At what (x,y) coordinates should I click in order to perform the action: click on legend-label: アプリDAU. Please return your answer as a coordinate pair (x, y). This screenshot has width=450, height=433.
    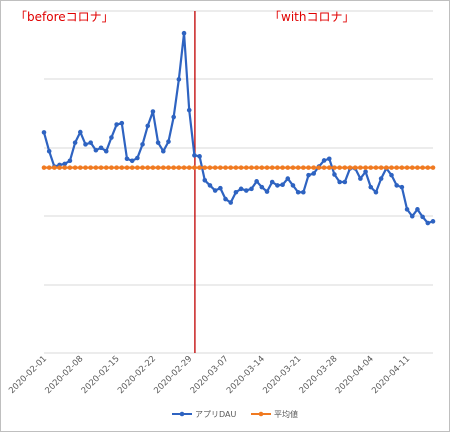
    Looking at the image, I should click on (215, 414).